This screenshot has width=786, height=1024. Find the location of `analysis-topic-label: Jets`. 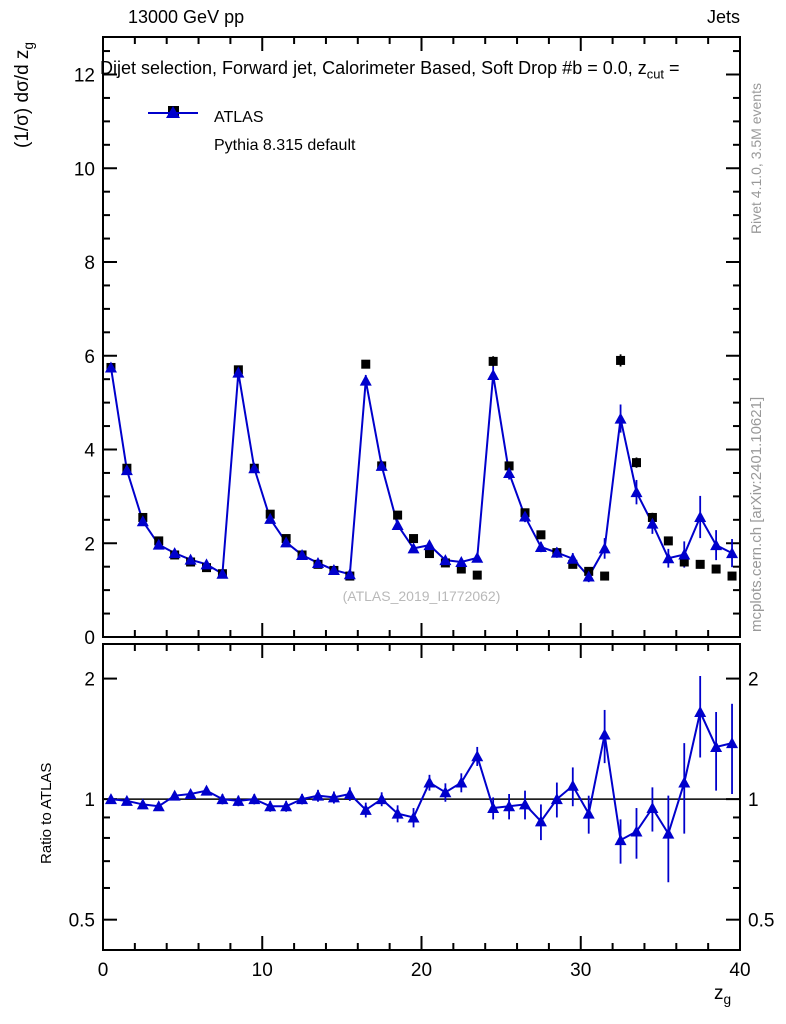

analysis-topic-label: Jets is located at coordinates (723, 17).